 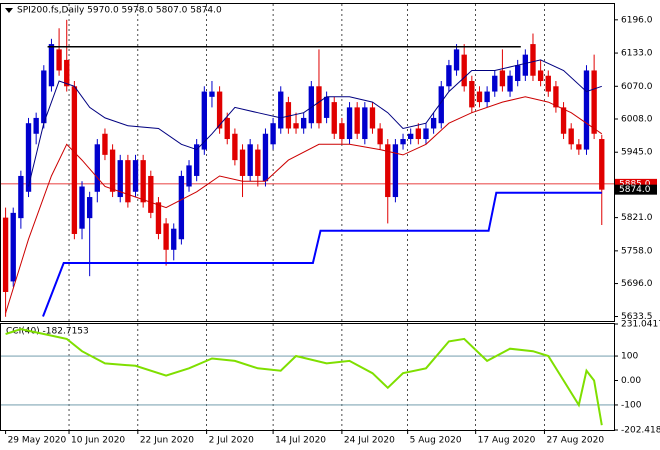 I want to click on y-tick-label: 5821.0, so click(x=637, y=218).